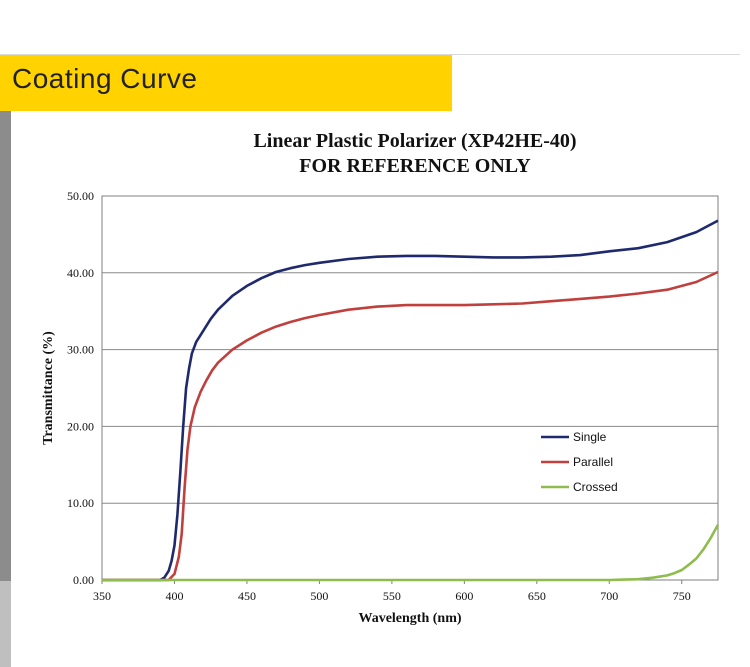 Image resolution: width=750 pixels, height=667 pixels. What do you see at coordinates (102, 596) in the screenshot?
I see `x-tick-label: 350` at bounding box center [102, 596].